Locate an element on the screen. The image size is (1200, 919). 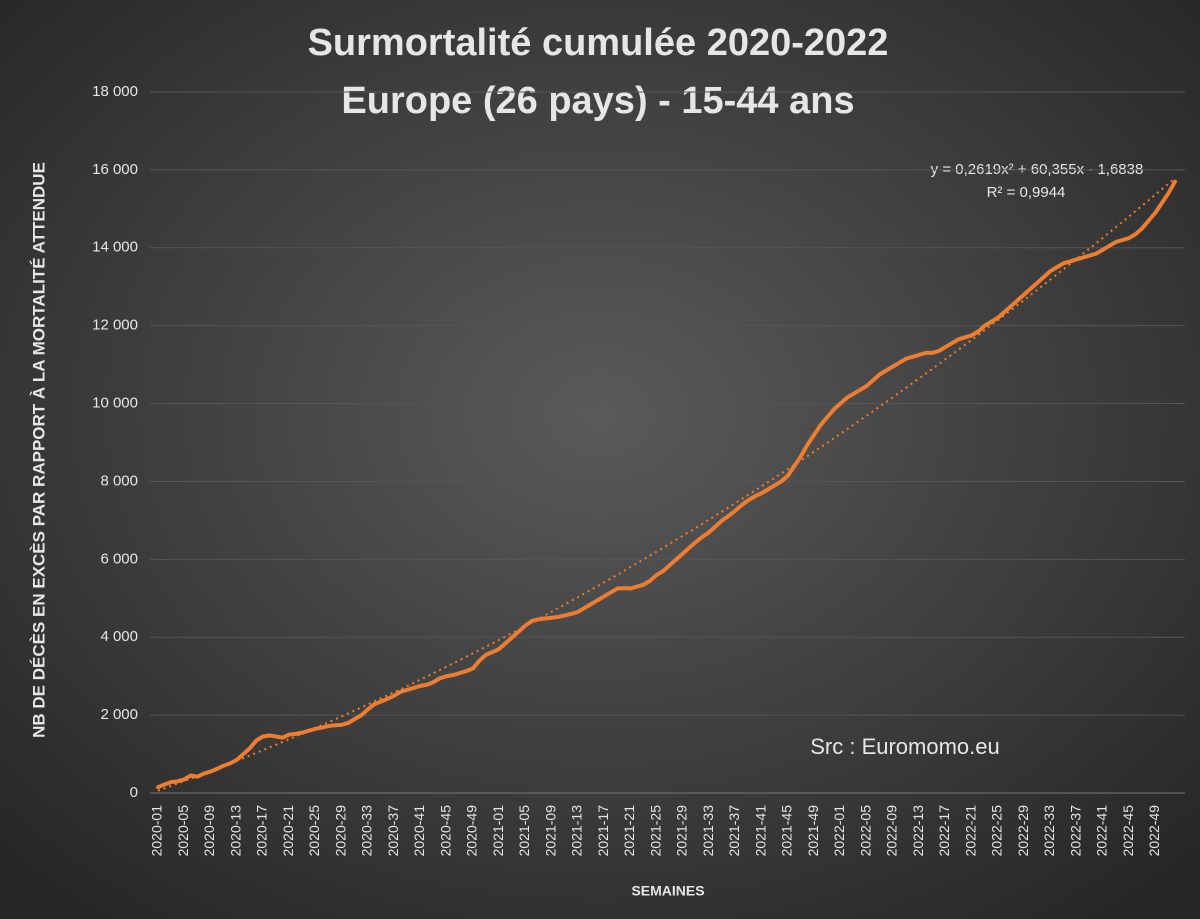
x-tick-label: 2021-29 is located at coordinates (682, 831).